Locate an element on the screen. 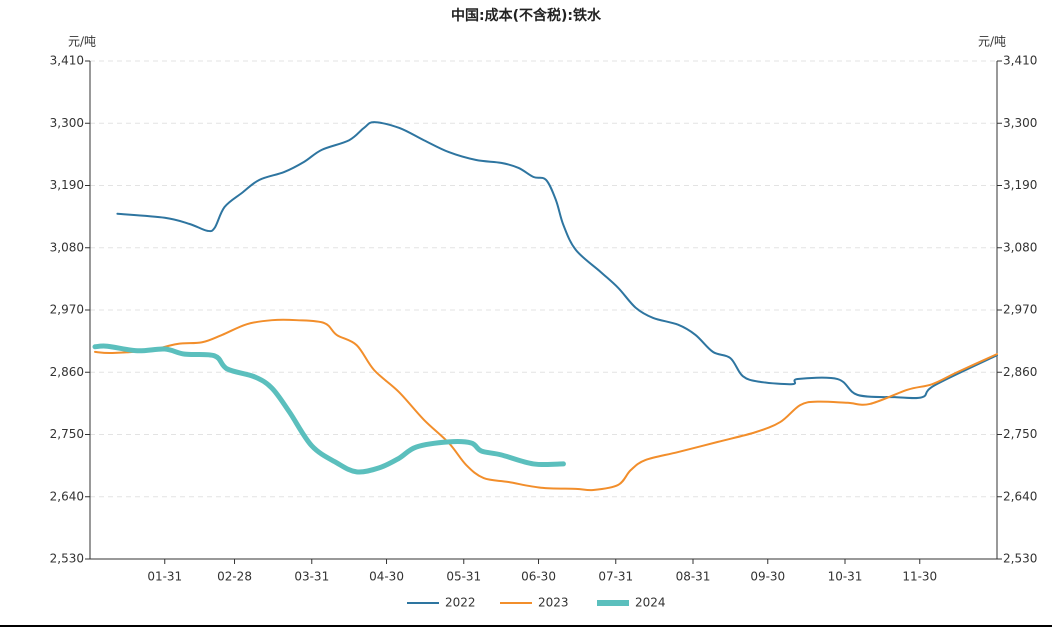  y2-tick-label: 2,530 is located at coordinates (1020, 559).